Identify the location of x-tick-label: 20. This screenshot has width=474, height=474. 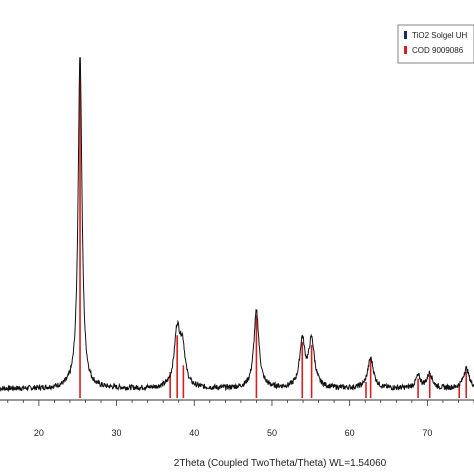
(39, 433).